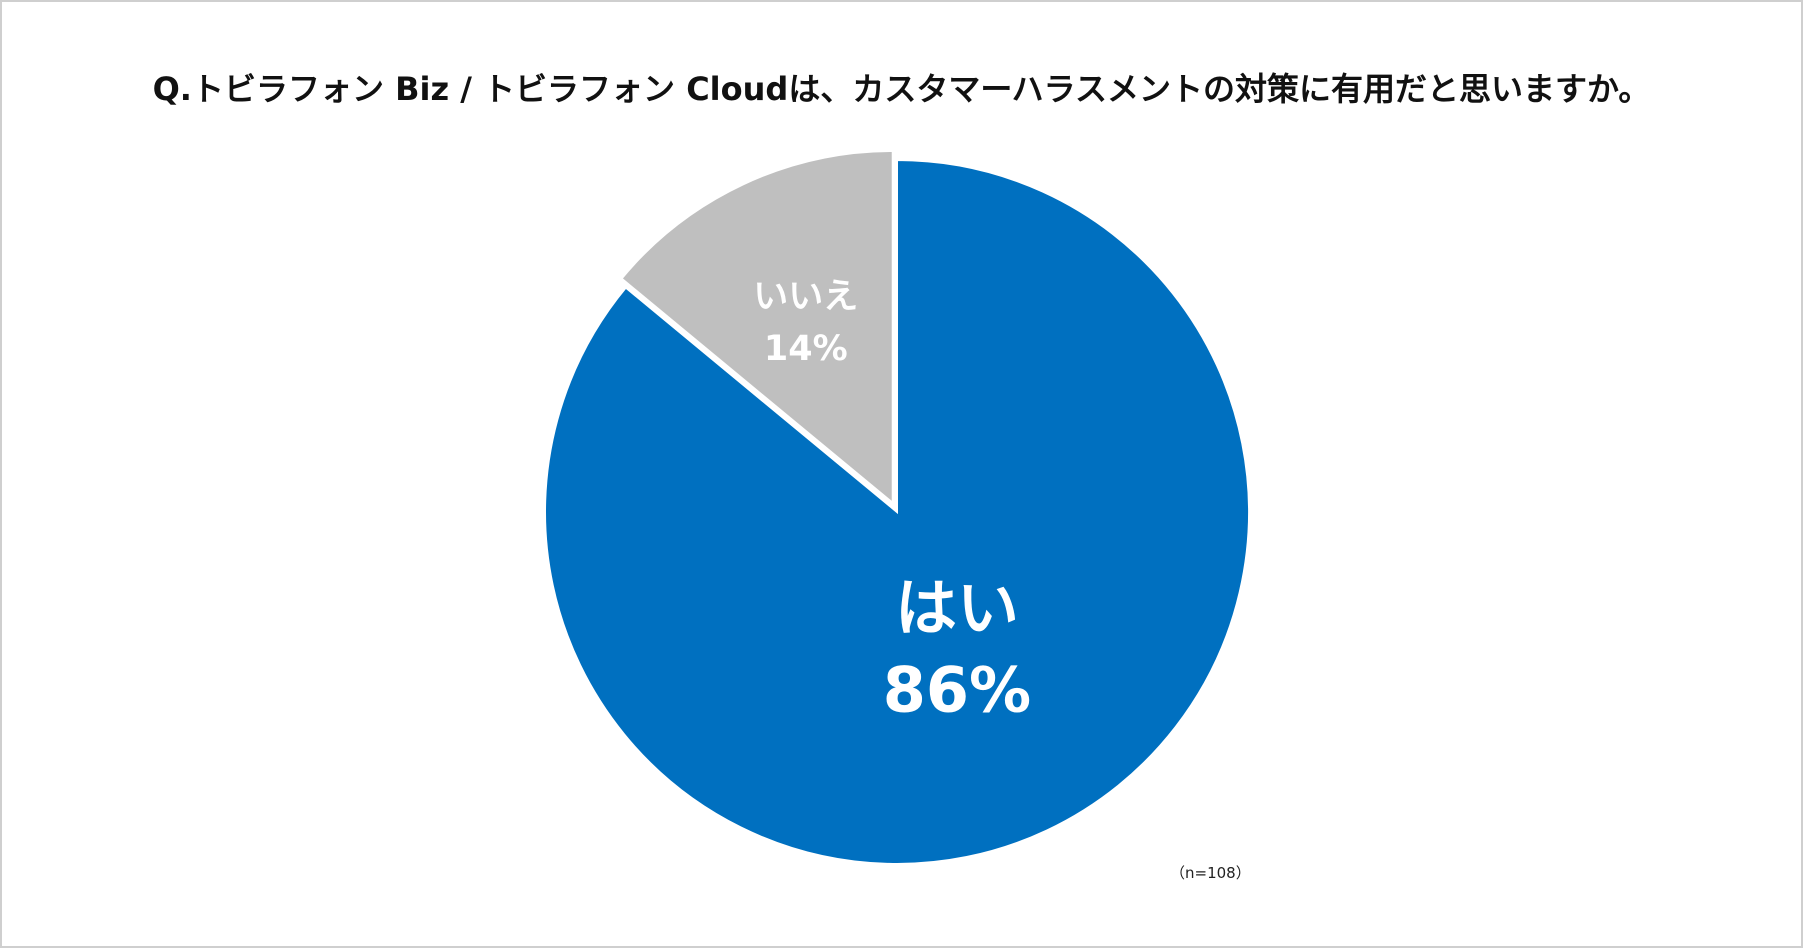 The image size is (1803, 948). I want to click on sample-size-note: （n=108）, so click(1210, 873).